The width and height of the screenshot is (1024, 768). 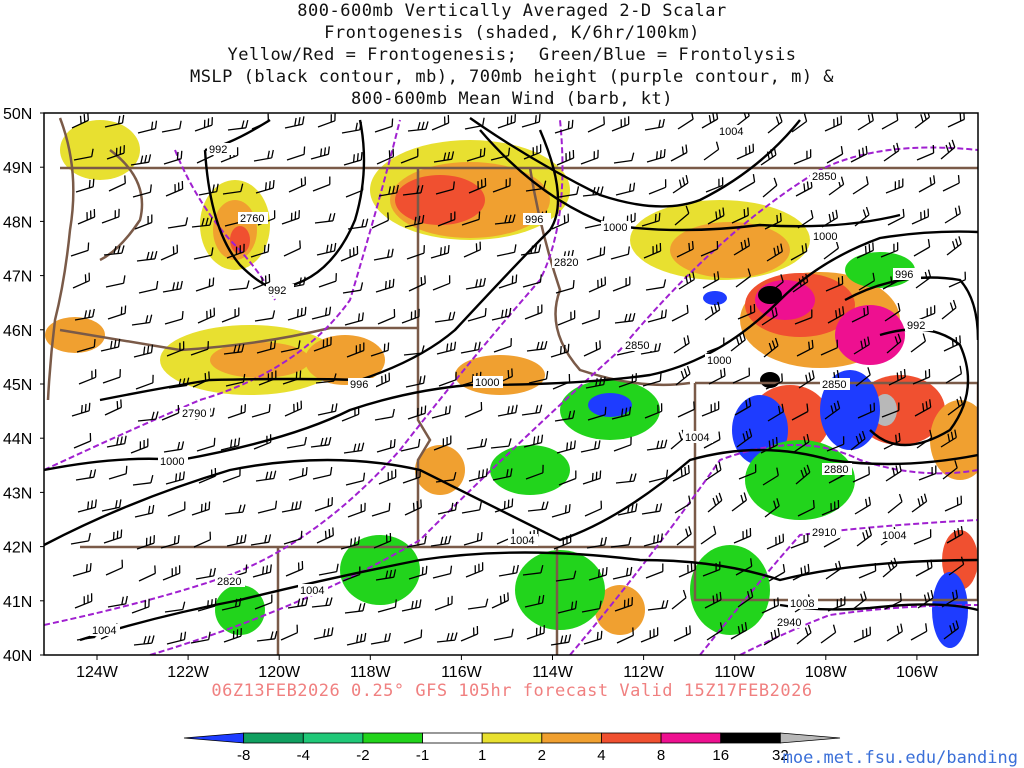 I want to click on height-label: 2850, so click(x=834, y=385).